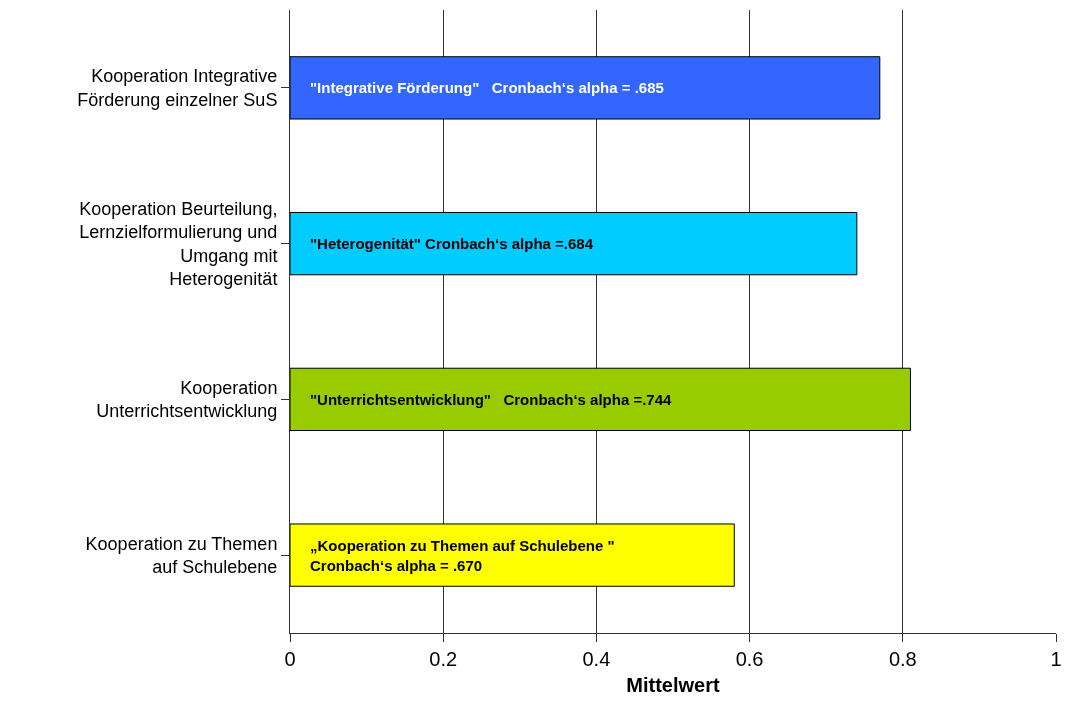 Image resolution: width=1070 pixels, height=713 pixels. What do you see at coordinates (290, 659) in the screenshot?
I see `x-tick-label: 0` at bounding box center [290, 659].